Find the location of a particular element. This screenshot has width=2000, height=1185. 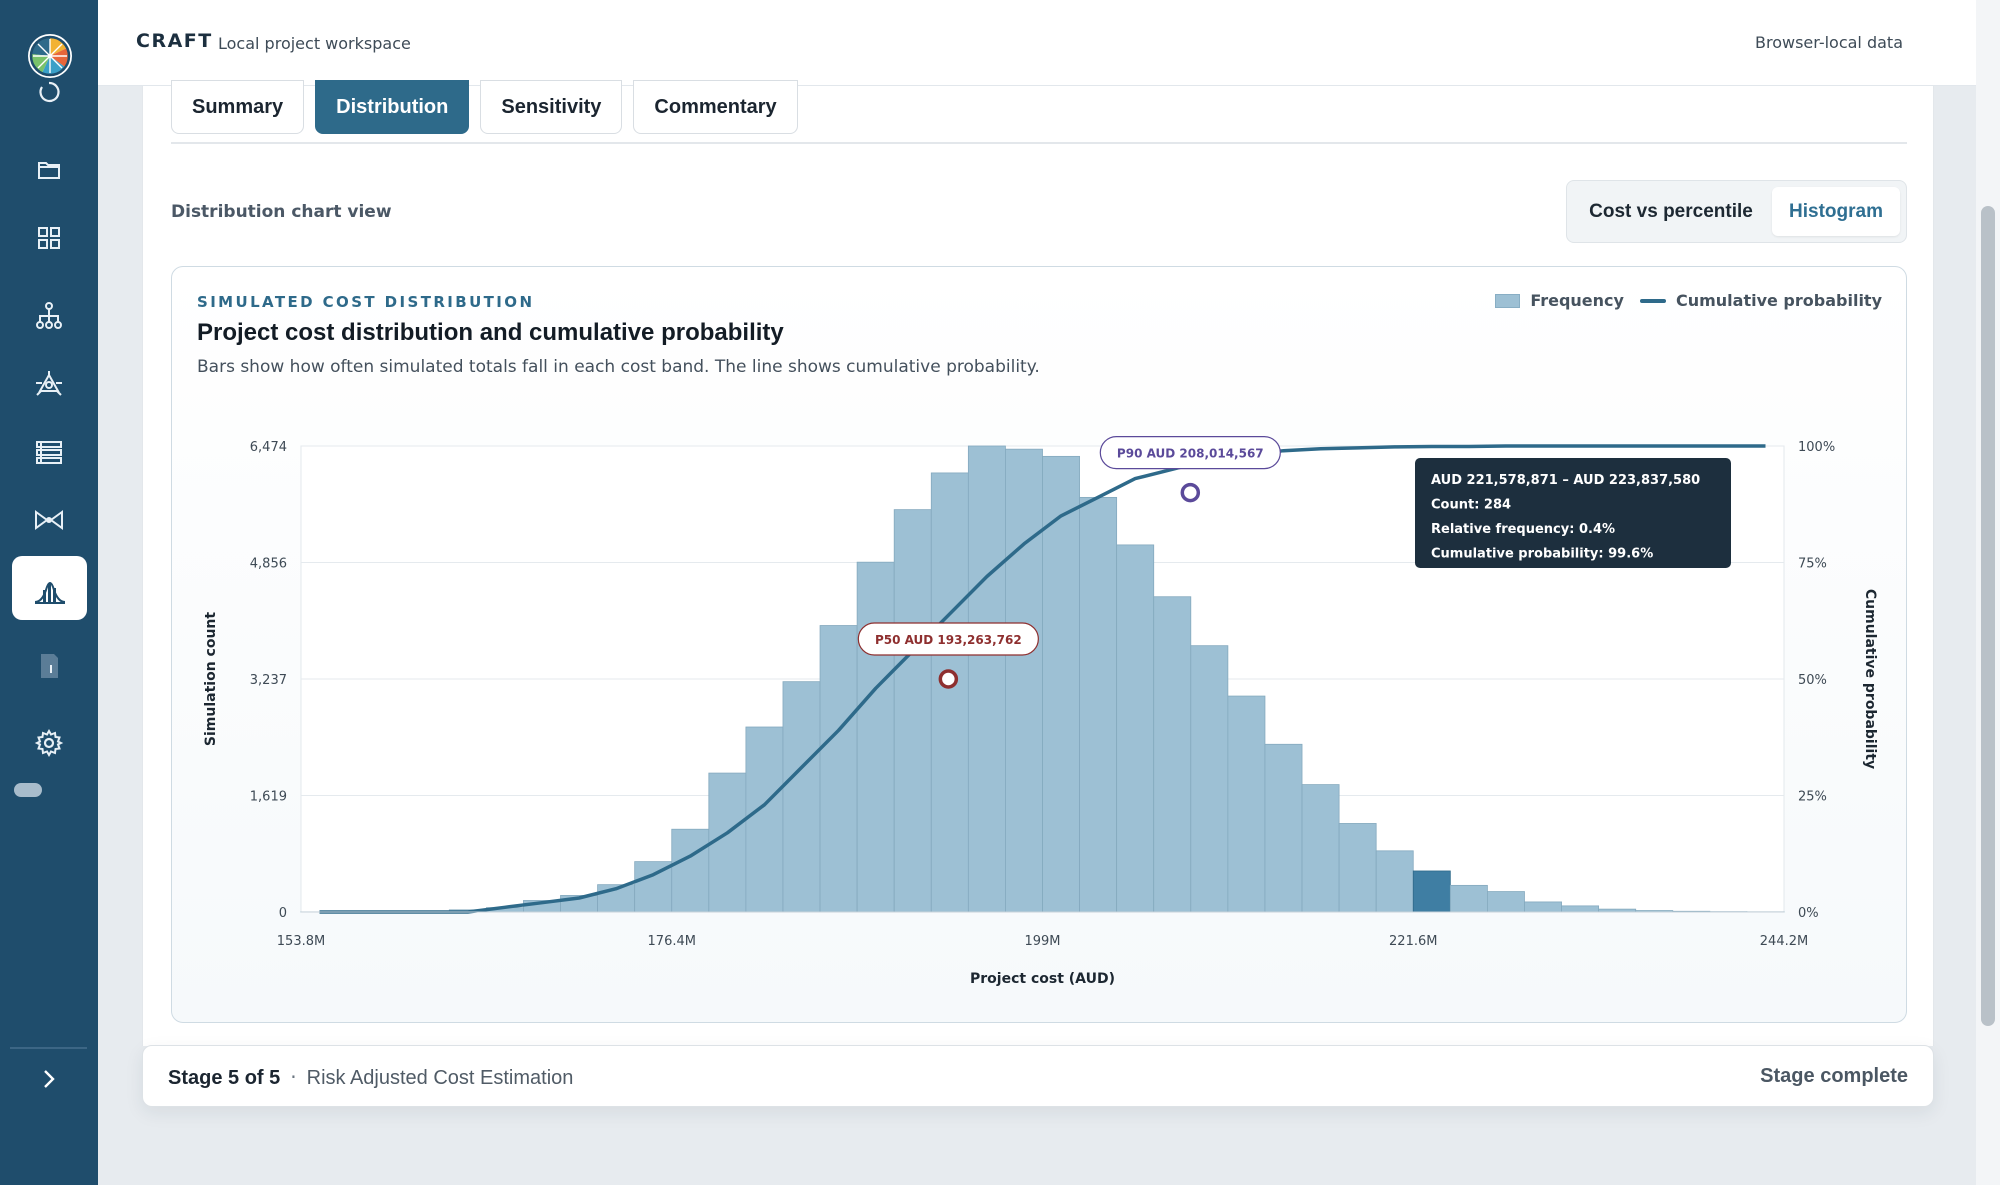

tooltip-line: AUD 221,578,871 – AUD 223,837,580 is located at coordinates (1565, 480).